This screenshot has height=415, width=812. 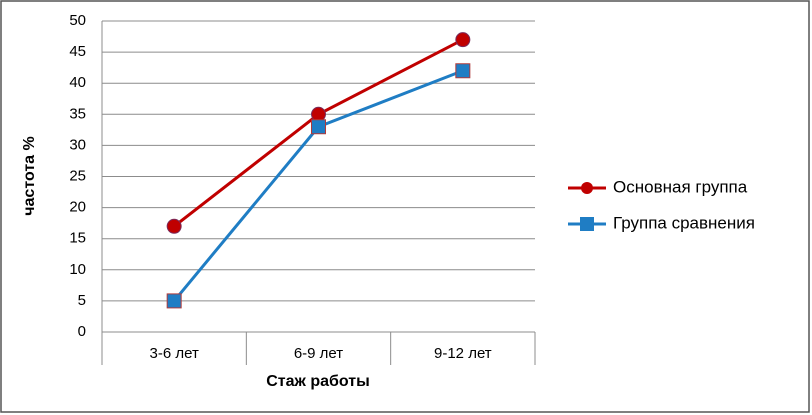 I want to click on y-tick-label: 40, so click(x=77, y=82).